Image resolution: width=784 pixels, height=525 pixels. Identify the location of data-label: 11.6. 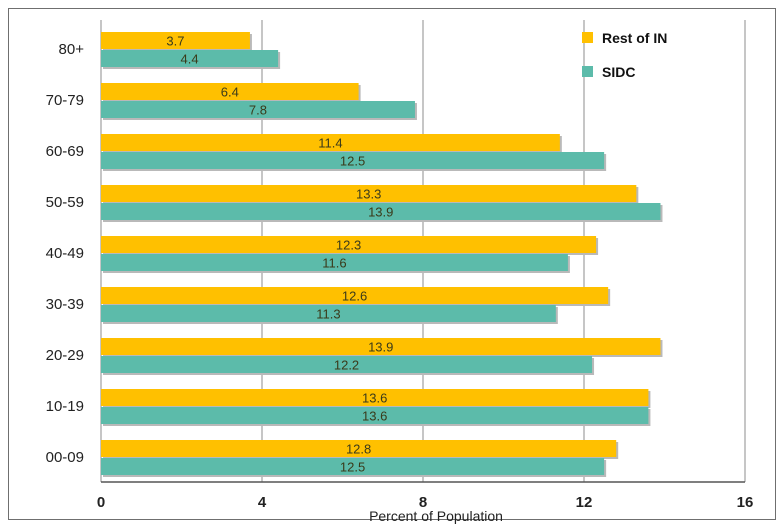
(334, 263).